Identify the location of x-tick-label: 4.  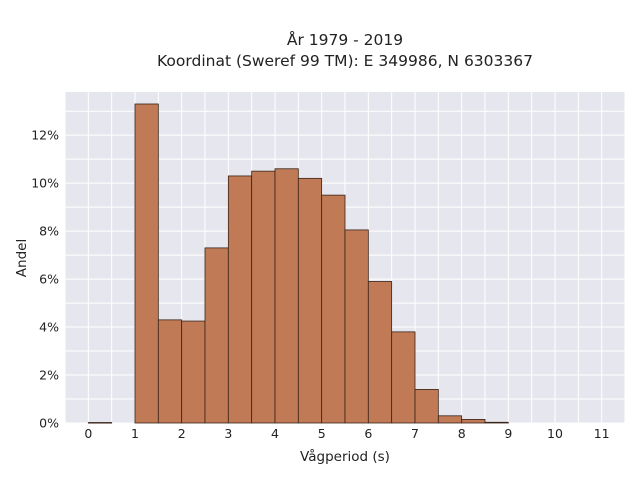
(275, 433).